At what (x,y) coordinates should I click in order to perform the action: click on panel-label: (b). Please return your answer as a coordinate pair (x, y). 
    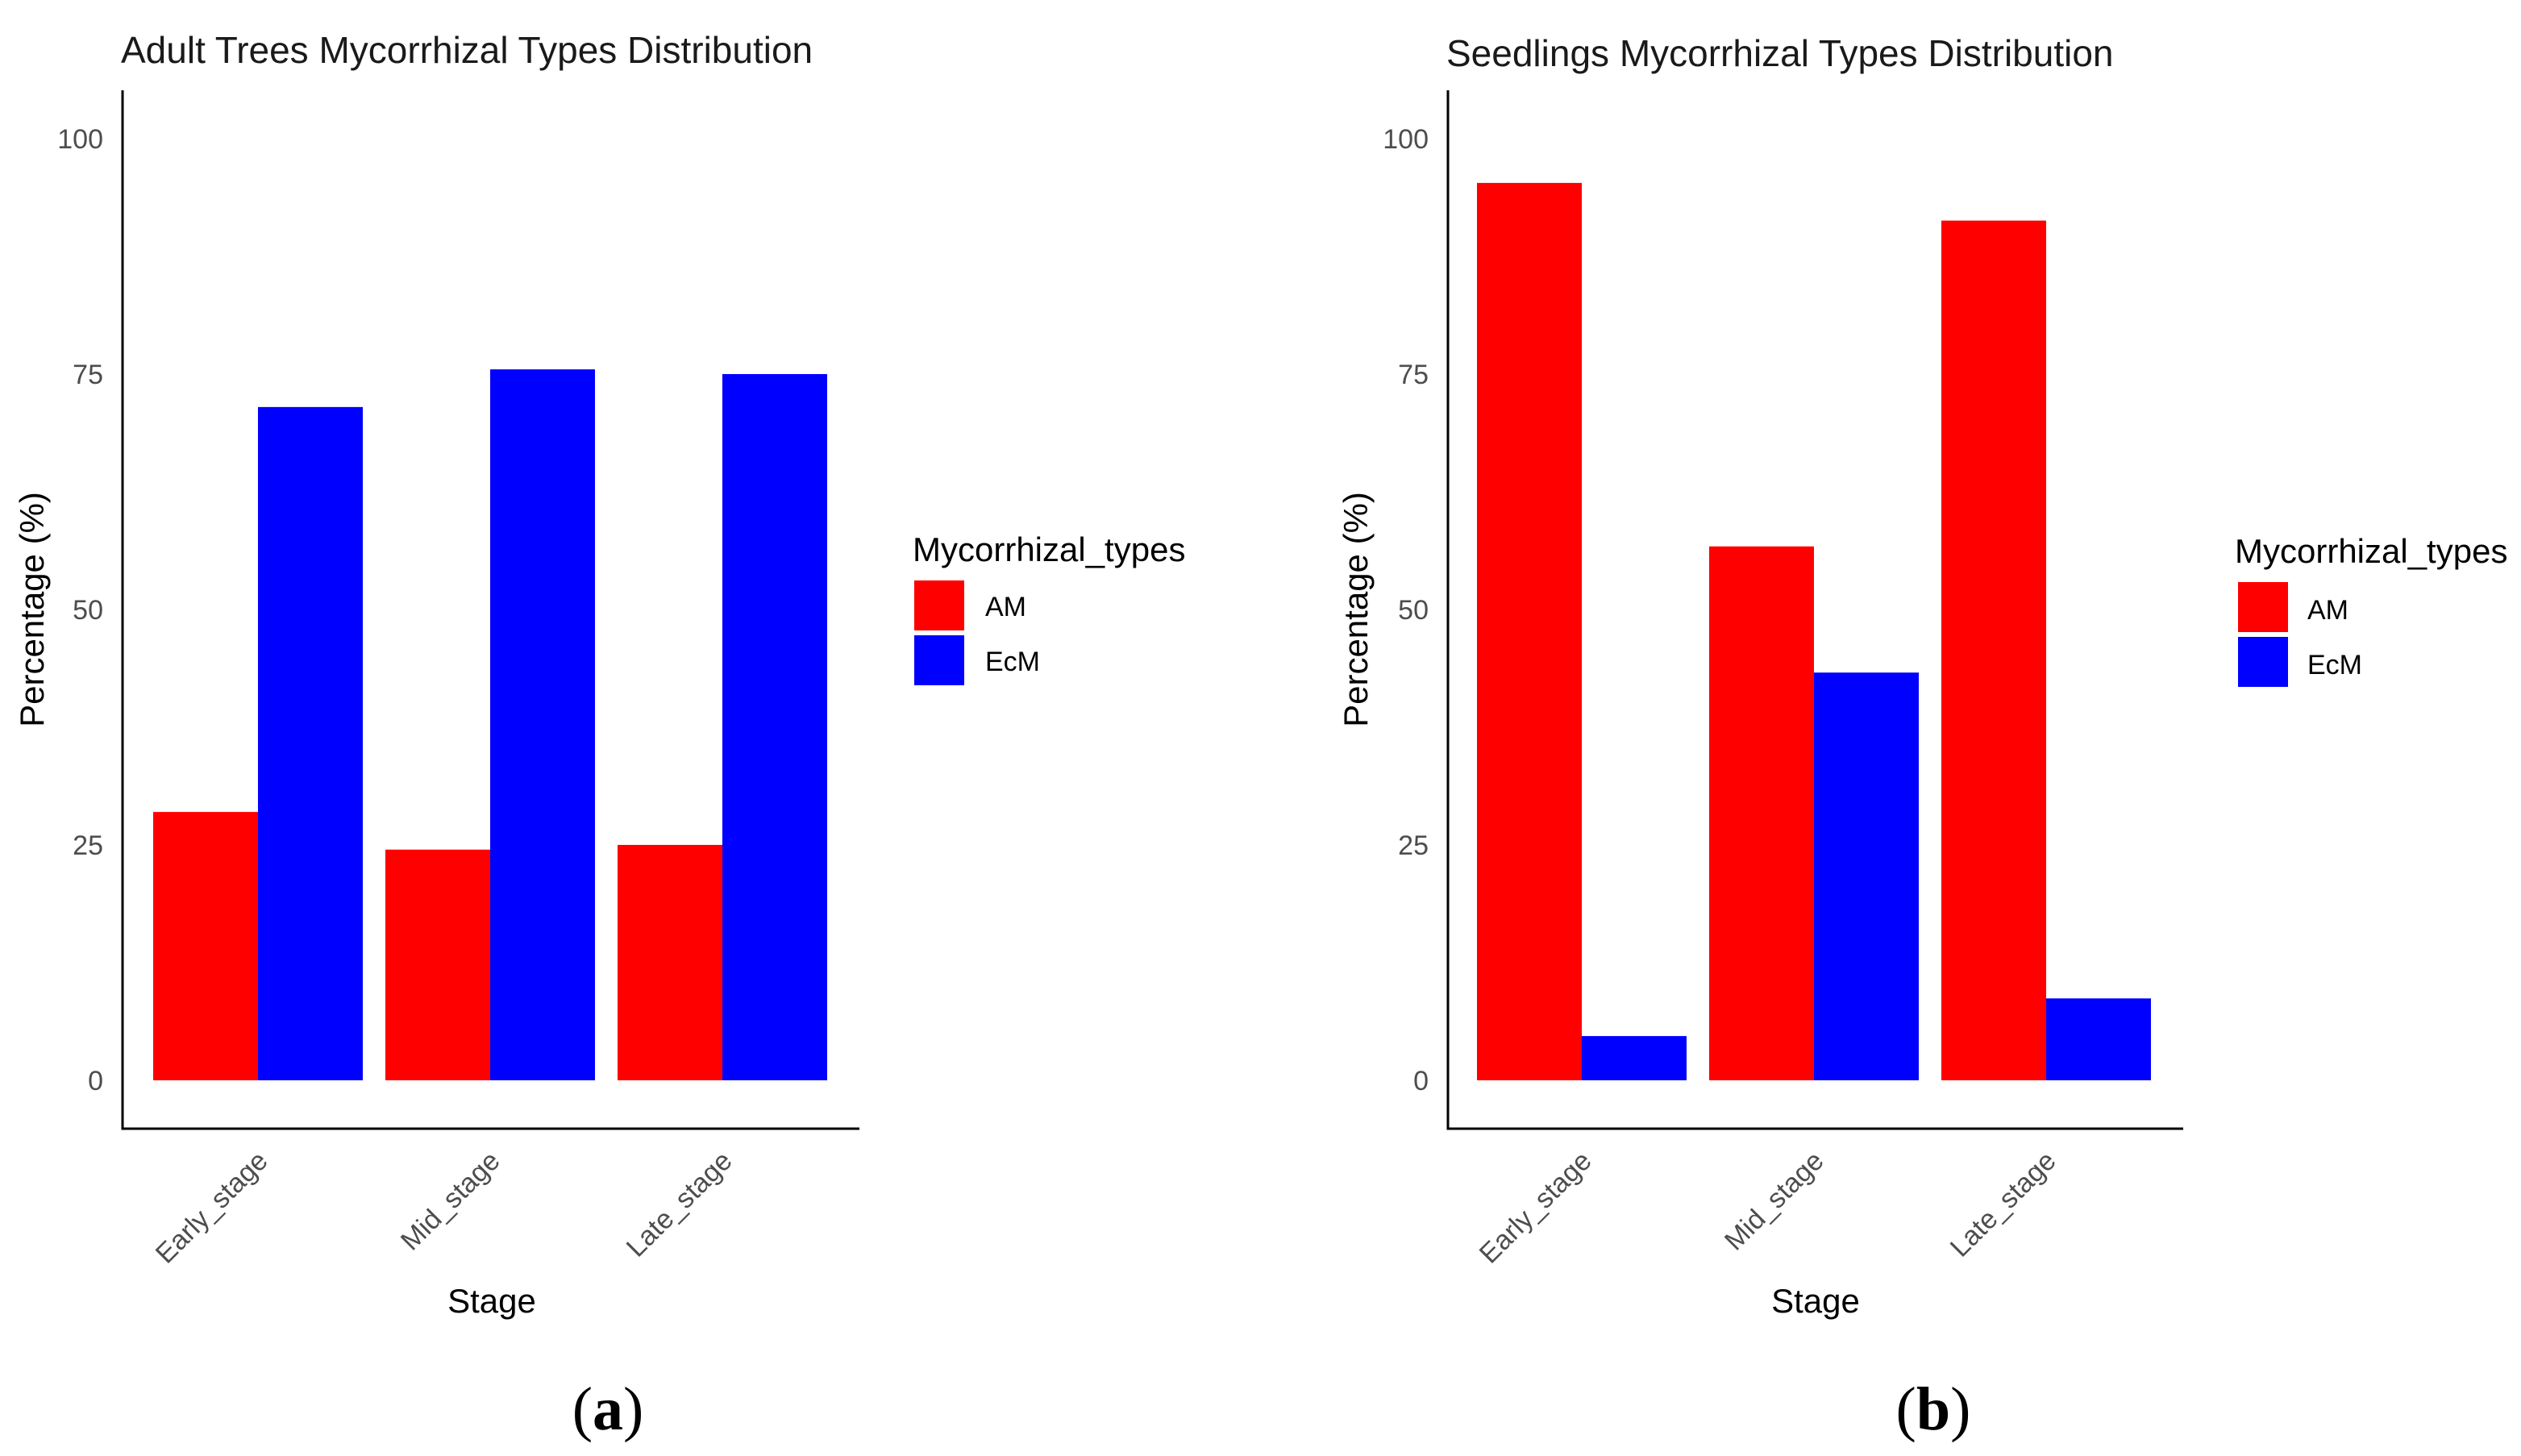
    Looking at the image, I should click on (1933, 1409).